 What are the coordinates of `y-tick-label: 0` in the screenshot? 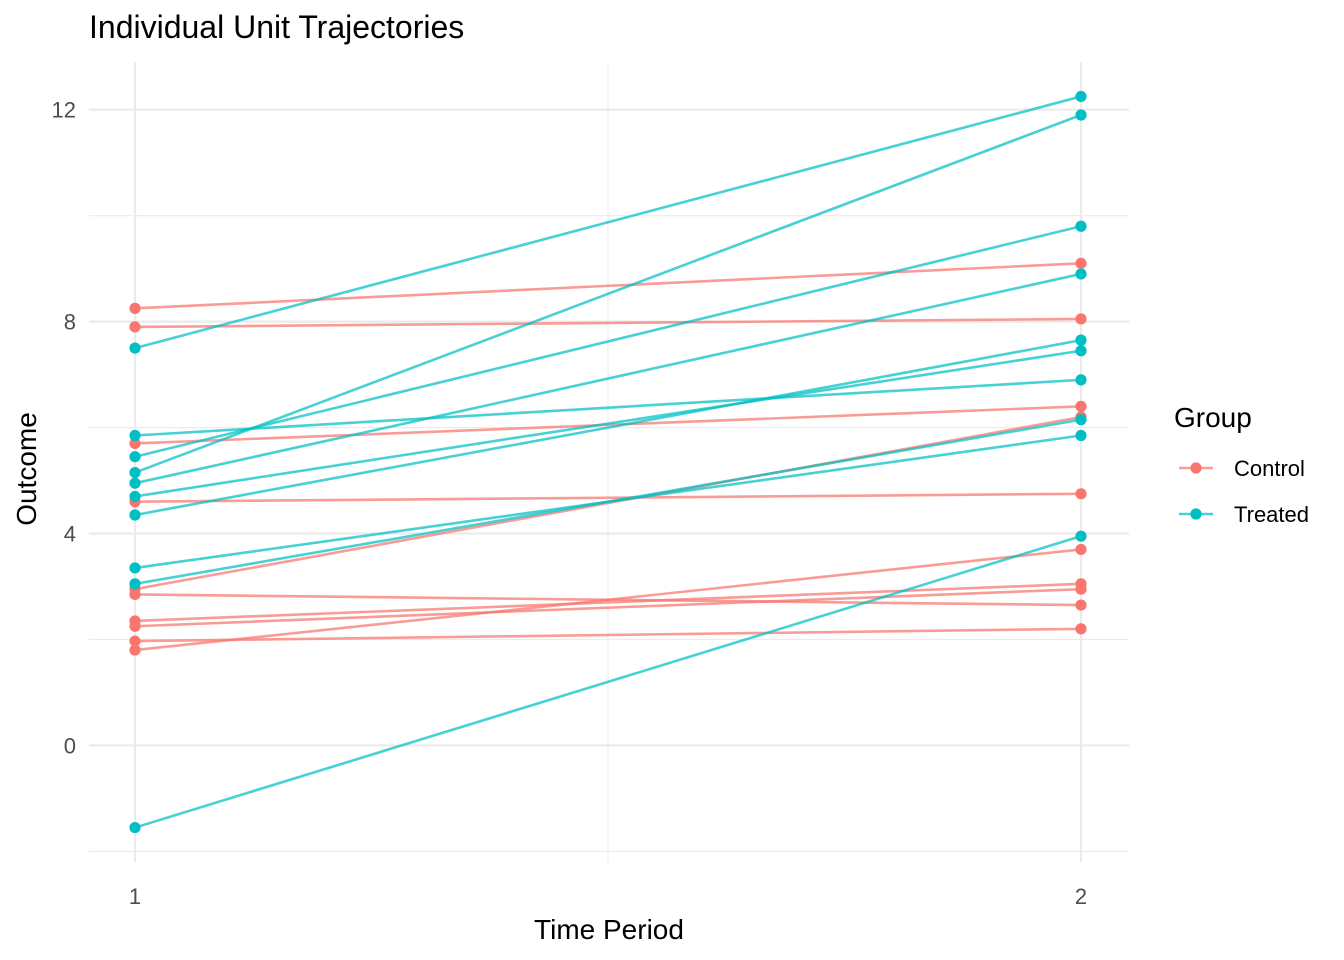 It's located at (70, 745).